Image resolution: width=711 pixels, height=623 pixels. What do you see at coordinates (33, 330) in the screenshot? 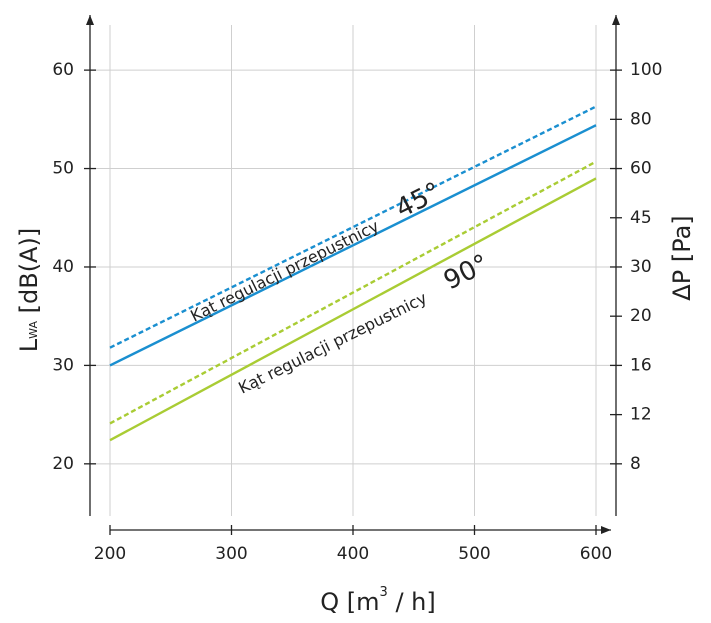
I see `y-label-sub: WA` at bounding box center [33, 330].